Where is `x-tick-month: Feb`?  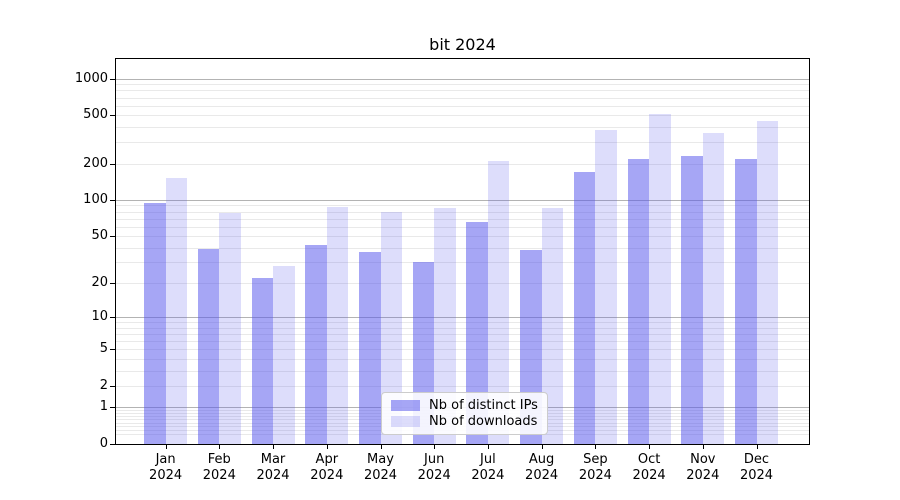 x-tick-month: Feb is located at coordinates (219, 459).